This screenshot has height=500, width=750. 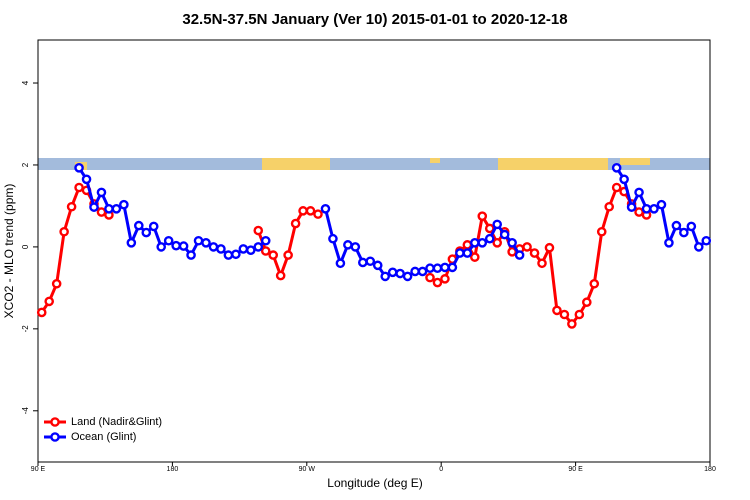 What do you see at coordinates (55, 422) in the screenshot?
I see `legend-marker` at bounding box center [55, 422].